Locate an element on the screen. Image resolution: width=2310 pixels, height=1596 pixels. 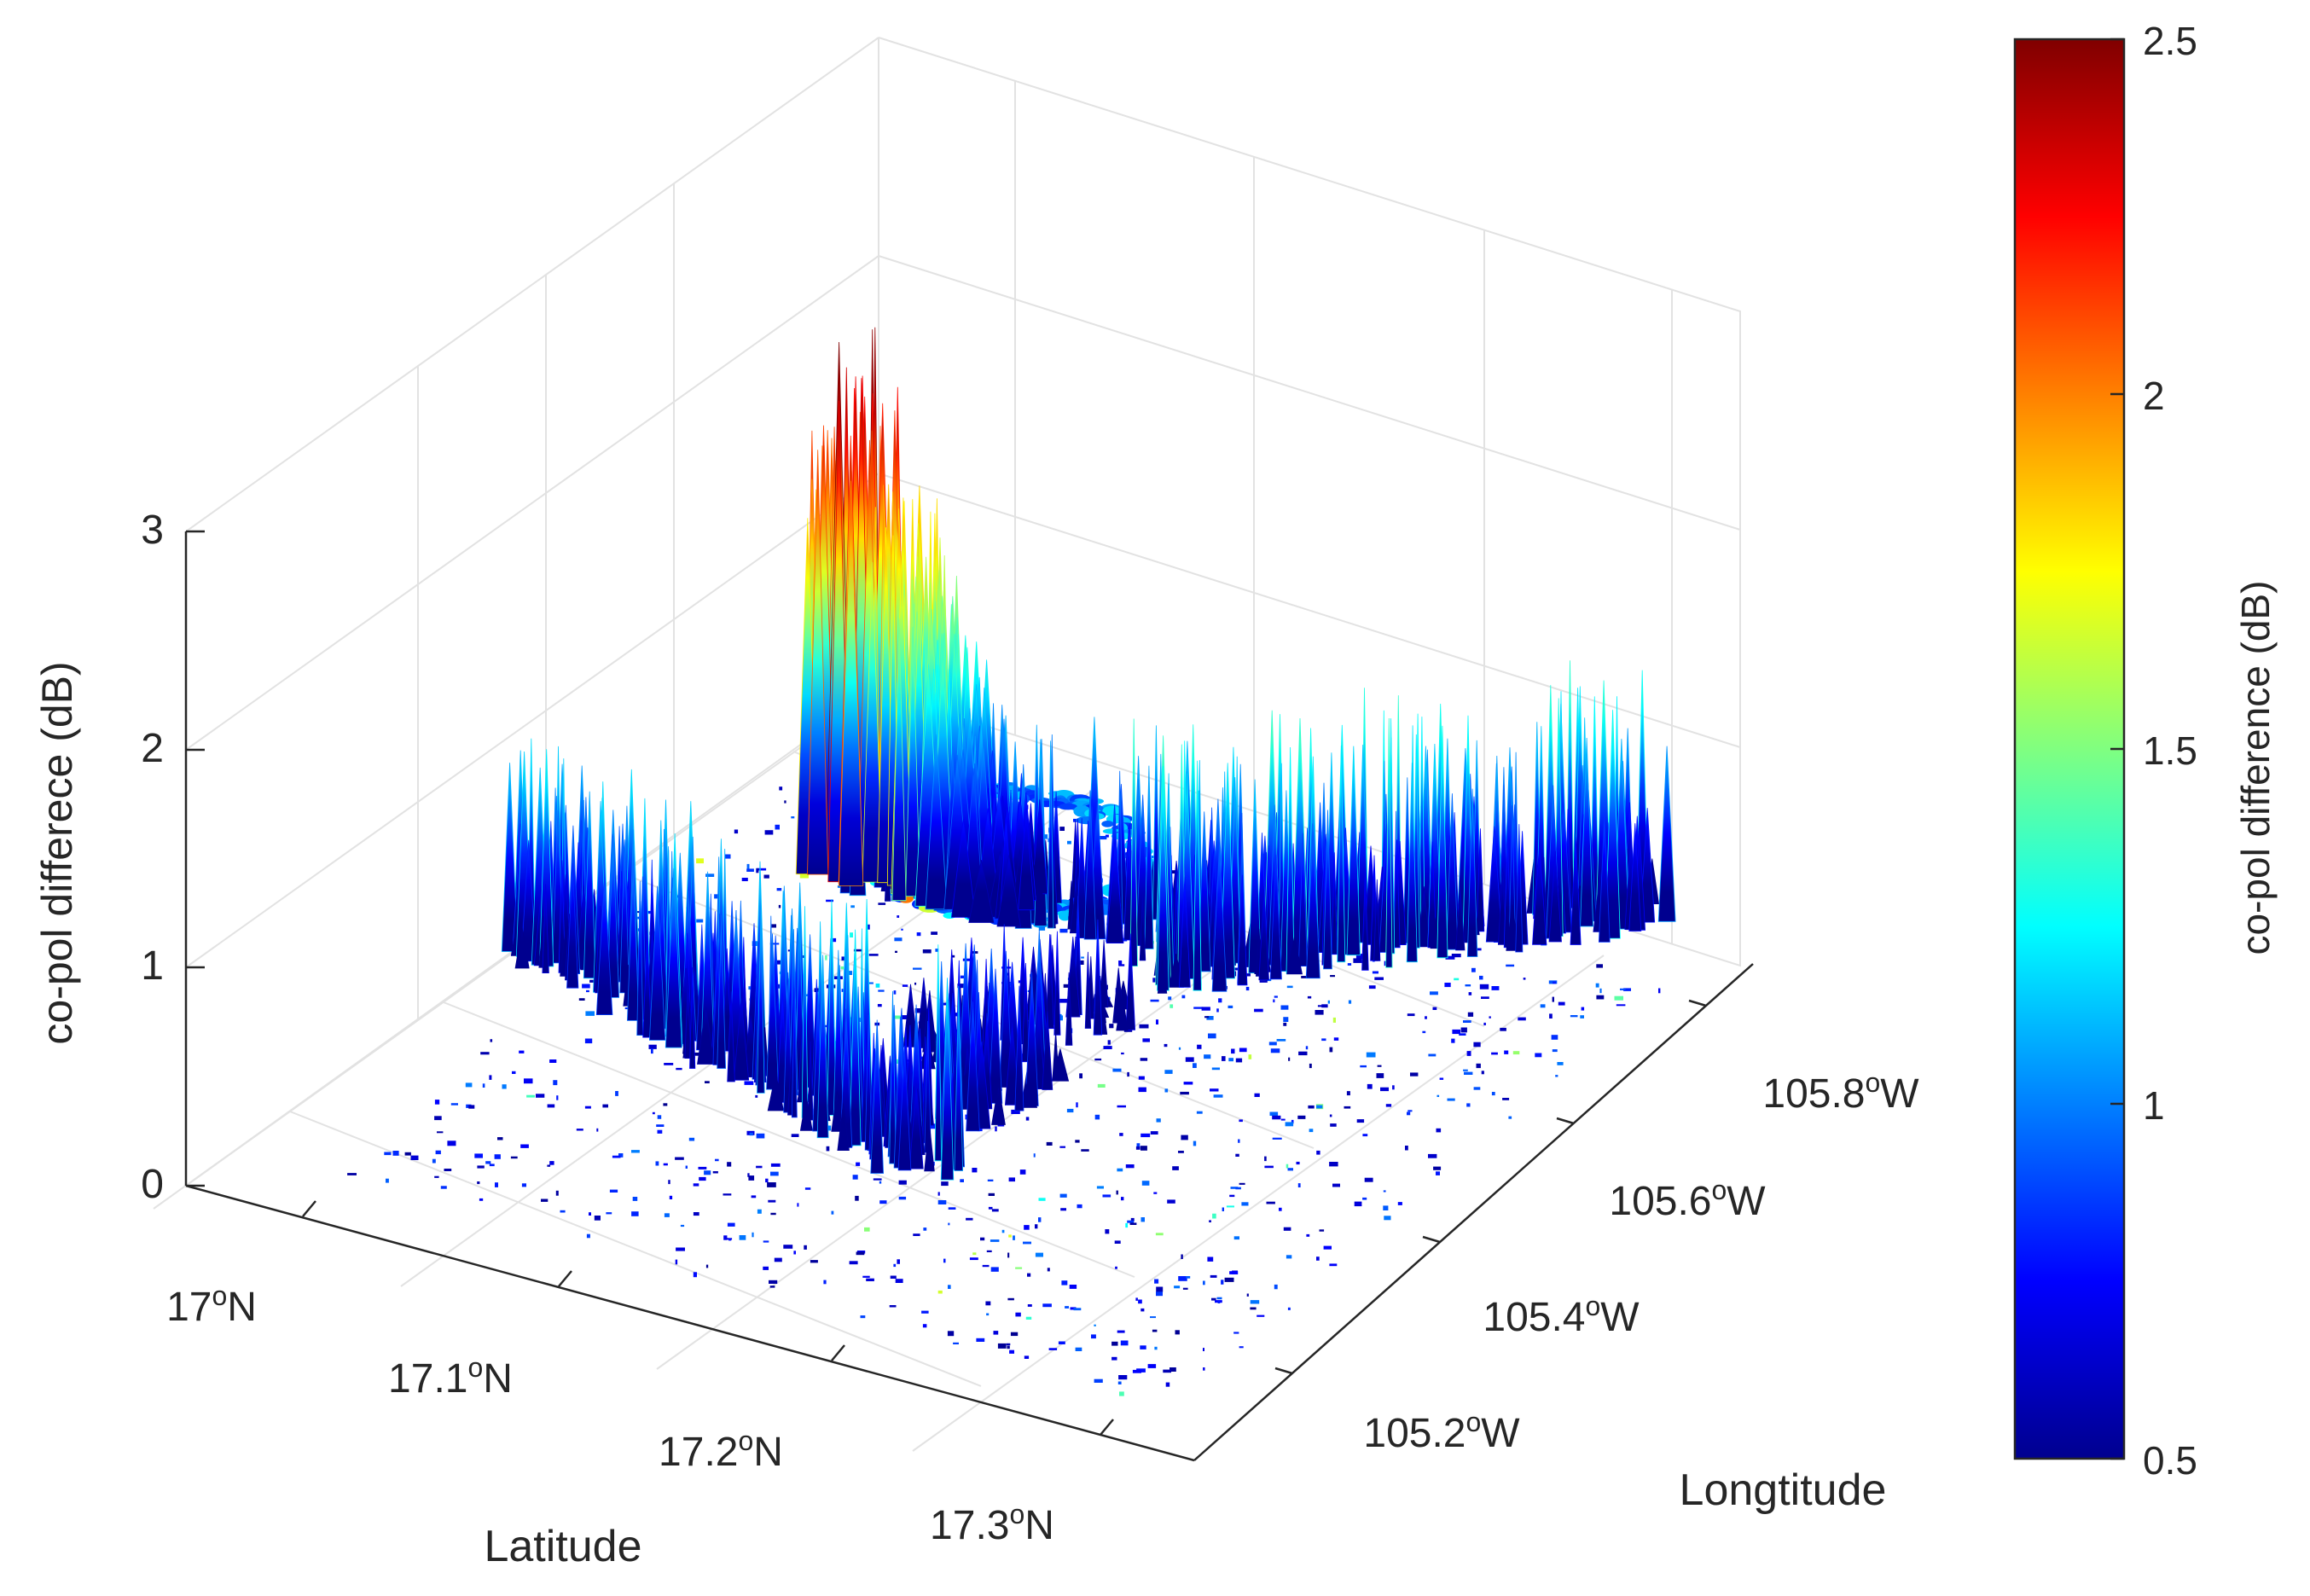
colorbar-tick-label: 0.5 is located at coordinates (2170, 1460).